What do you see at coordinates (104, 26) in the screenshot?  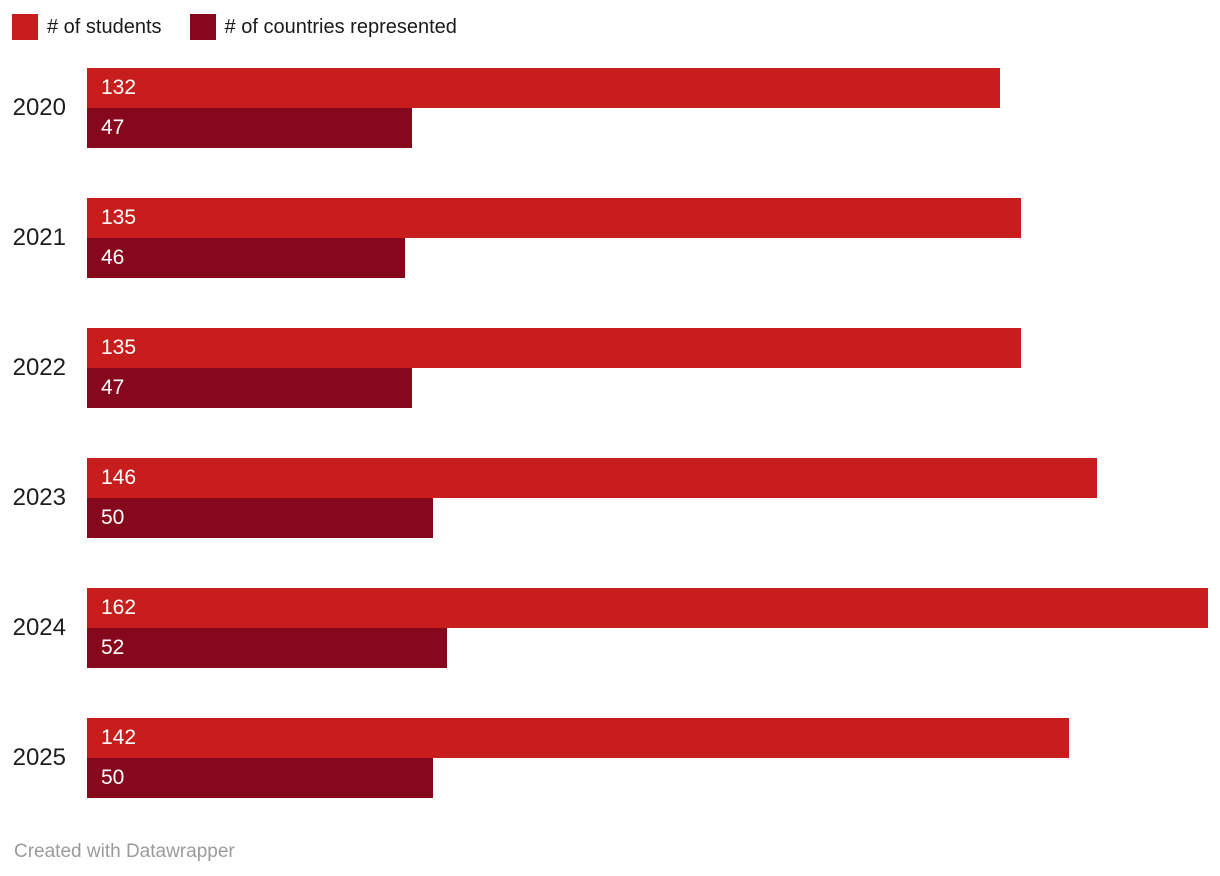 I see `legend-label: # of students` at bounding box center [104, 26].